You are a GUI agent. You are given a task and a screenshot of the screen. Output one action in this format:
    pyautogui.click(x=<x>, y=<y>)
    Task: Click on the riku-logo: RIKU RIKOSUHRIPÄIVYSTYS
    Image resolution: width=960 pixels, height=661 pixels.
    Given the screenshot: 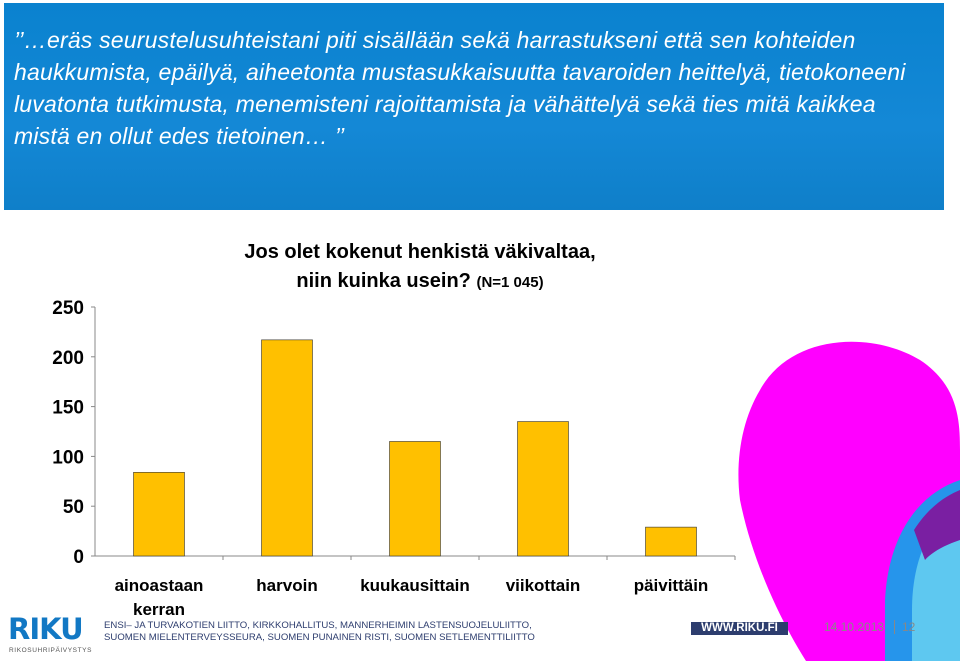 What is the action you would take?
    pyautogui.click(x=49, y=634)
    